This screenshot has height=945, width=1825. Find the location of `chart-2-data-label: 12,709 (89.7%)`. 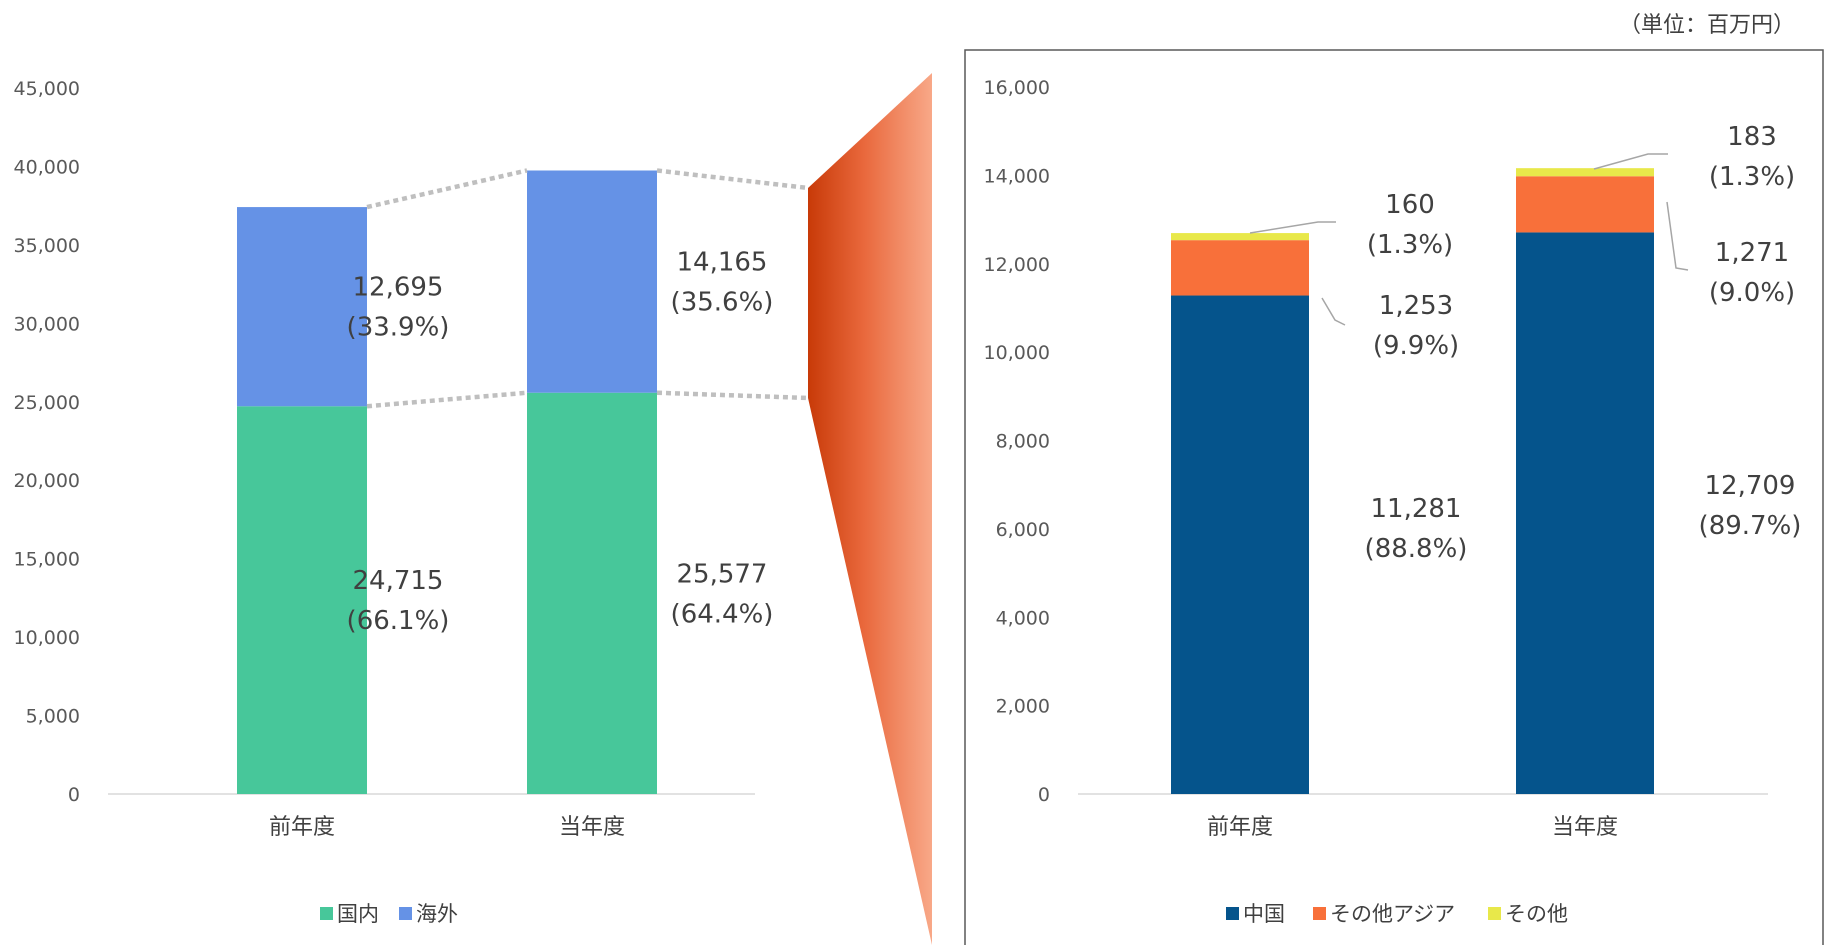

chart-2-data-label: 12,709 (89.7%) is located at coordinates (1750, 506).